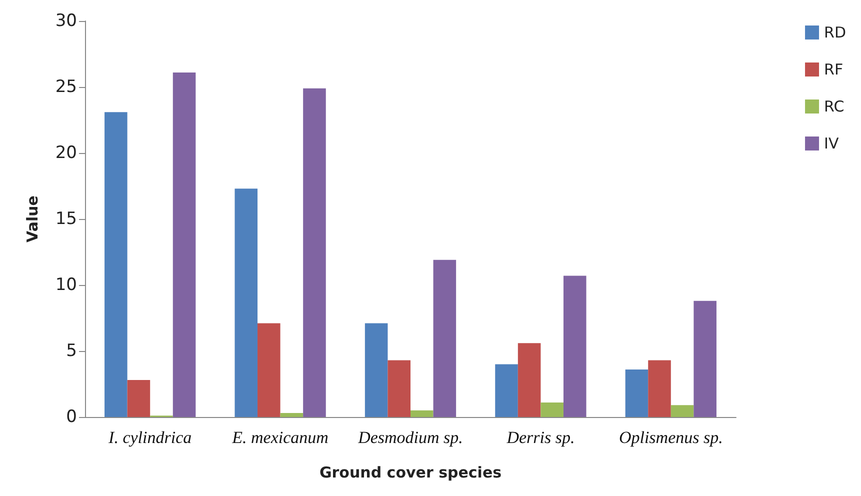  Describe the element at coordinates (71, 351) in the screenshot. I see `y-tick-label: 5` at that location.